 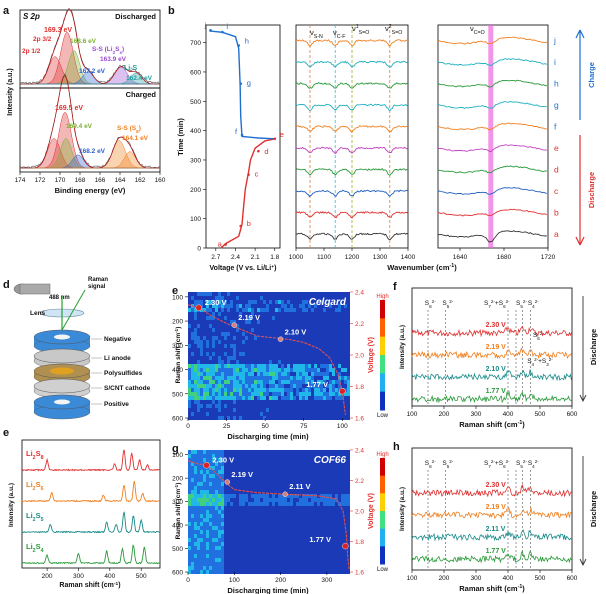 I want to click on label-tspan: ), so click(x=523, y=588).